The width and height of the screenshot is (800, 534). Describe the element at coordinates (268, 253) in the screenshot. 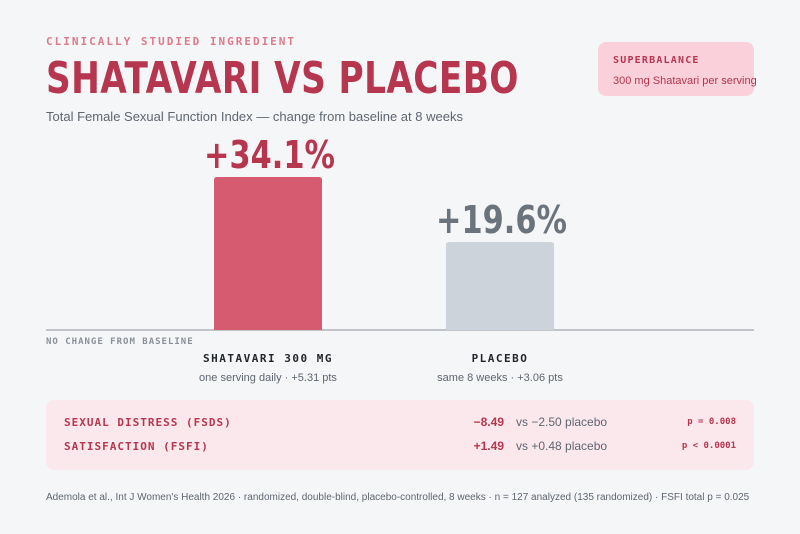

I see `bar-shatavari` at that location.